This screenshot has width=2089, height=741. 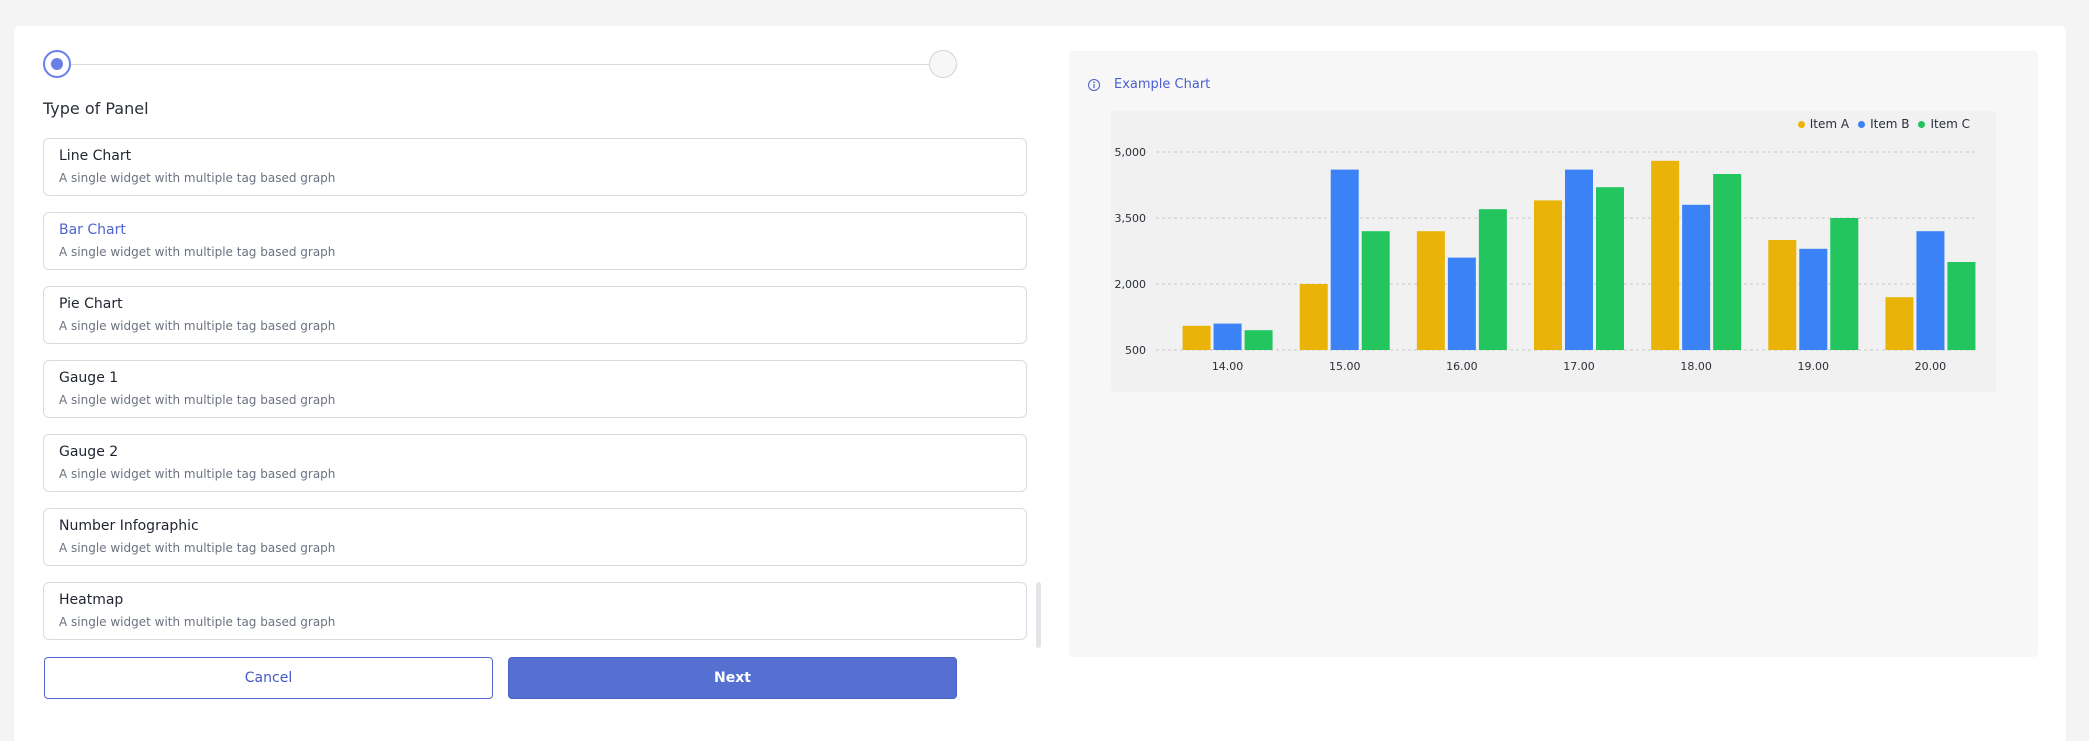 I want to click on panel-type-title: Heatmap, so click(x=91, y=600).